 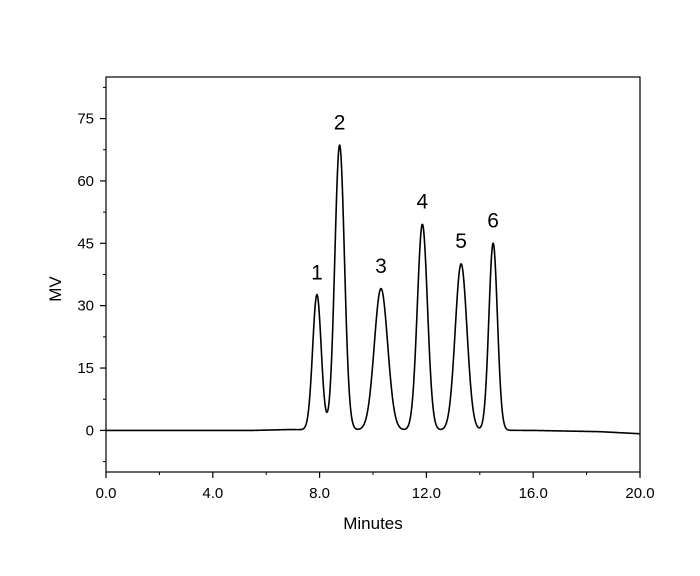 I want to click on x-tick-label: 8.0, so click(x=319, y=493).